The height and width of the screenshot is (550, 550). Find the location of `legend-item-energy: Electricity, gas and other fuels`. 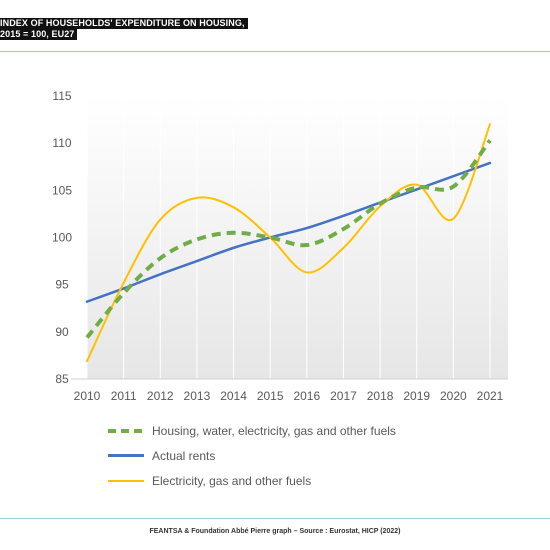

legend-item-energy: Electricity, gas and other fuels is located at coordinates (252, 480).